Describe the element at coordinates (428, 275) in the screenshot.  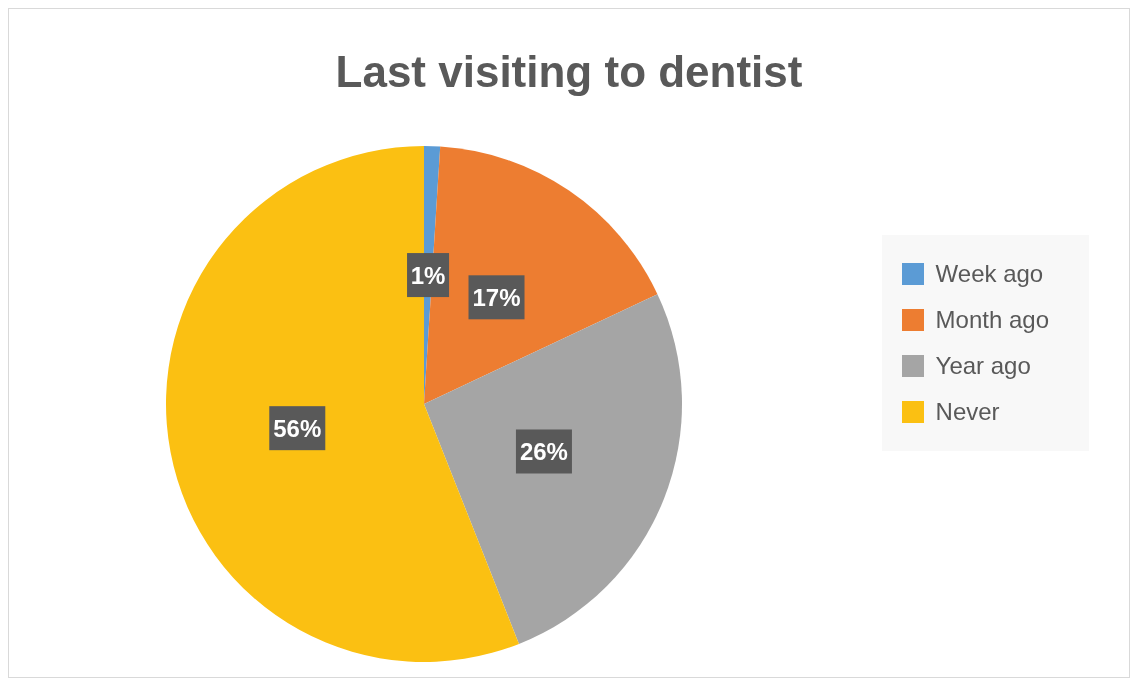
I see `data-label: 1%` at that location.